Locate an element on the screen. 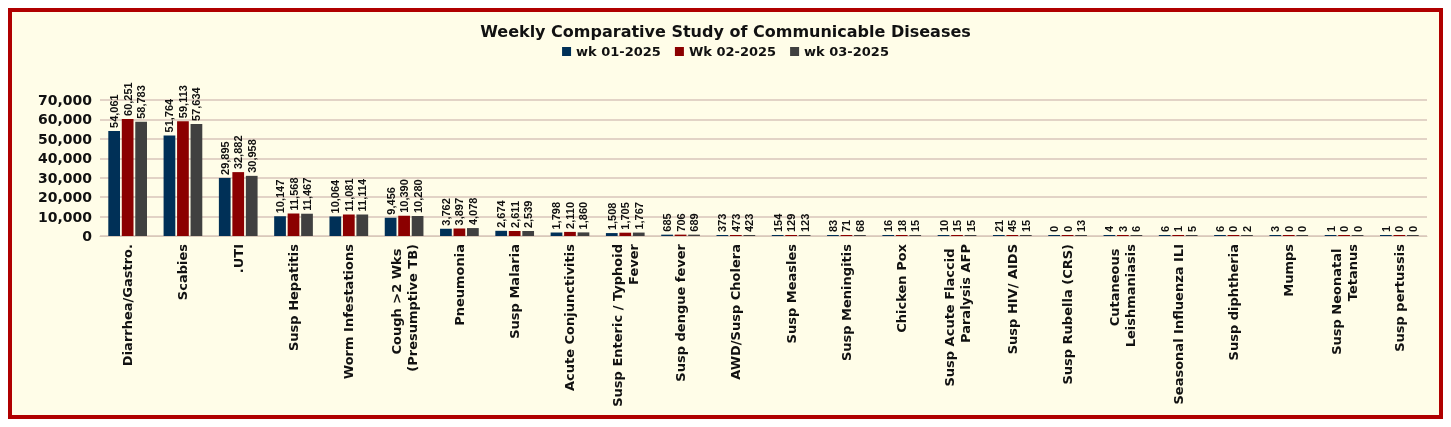 The height and width of the screenshot is (427, 1451). y-tick-label: 70,000 is located at coordinates (65, 100).